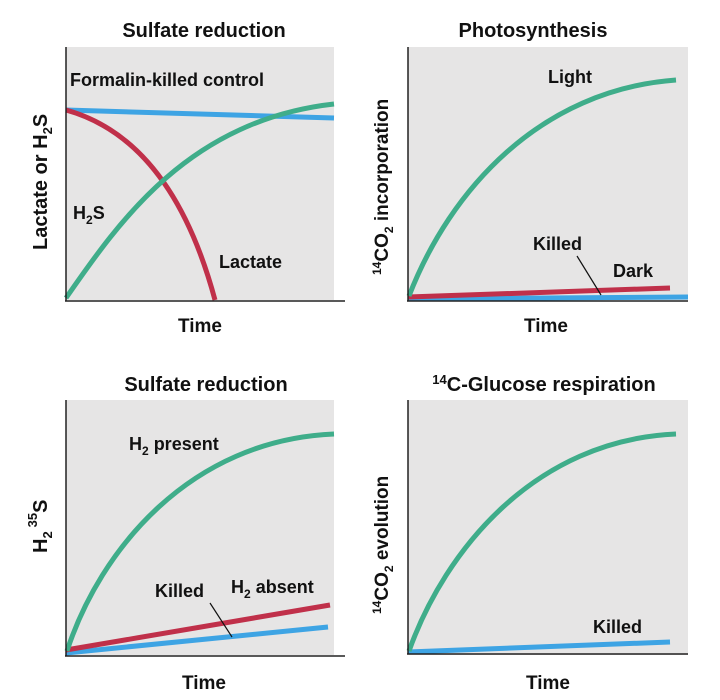  Describe the element at coordinates (199, 541) in the screenshot. I see `series-h2-present-line` at that location.